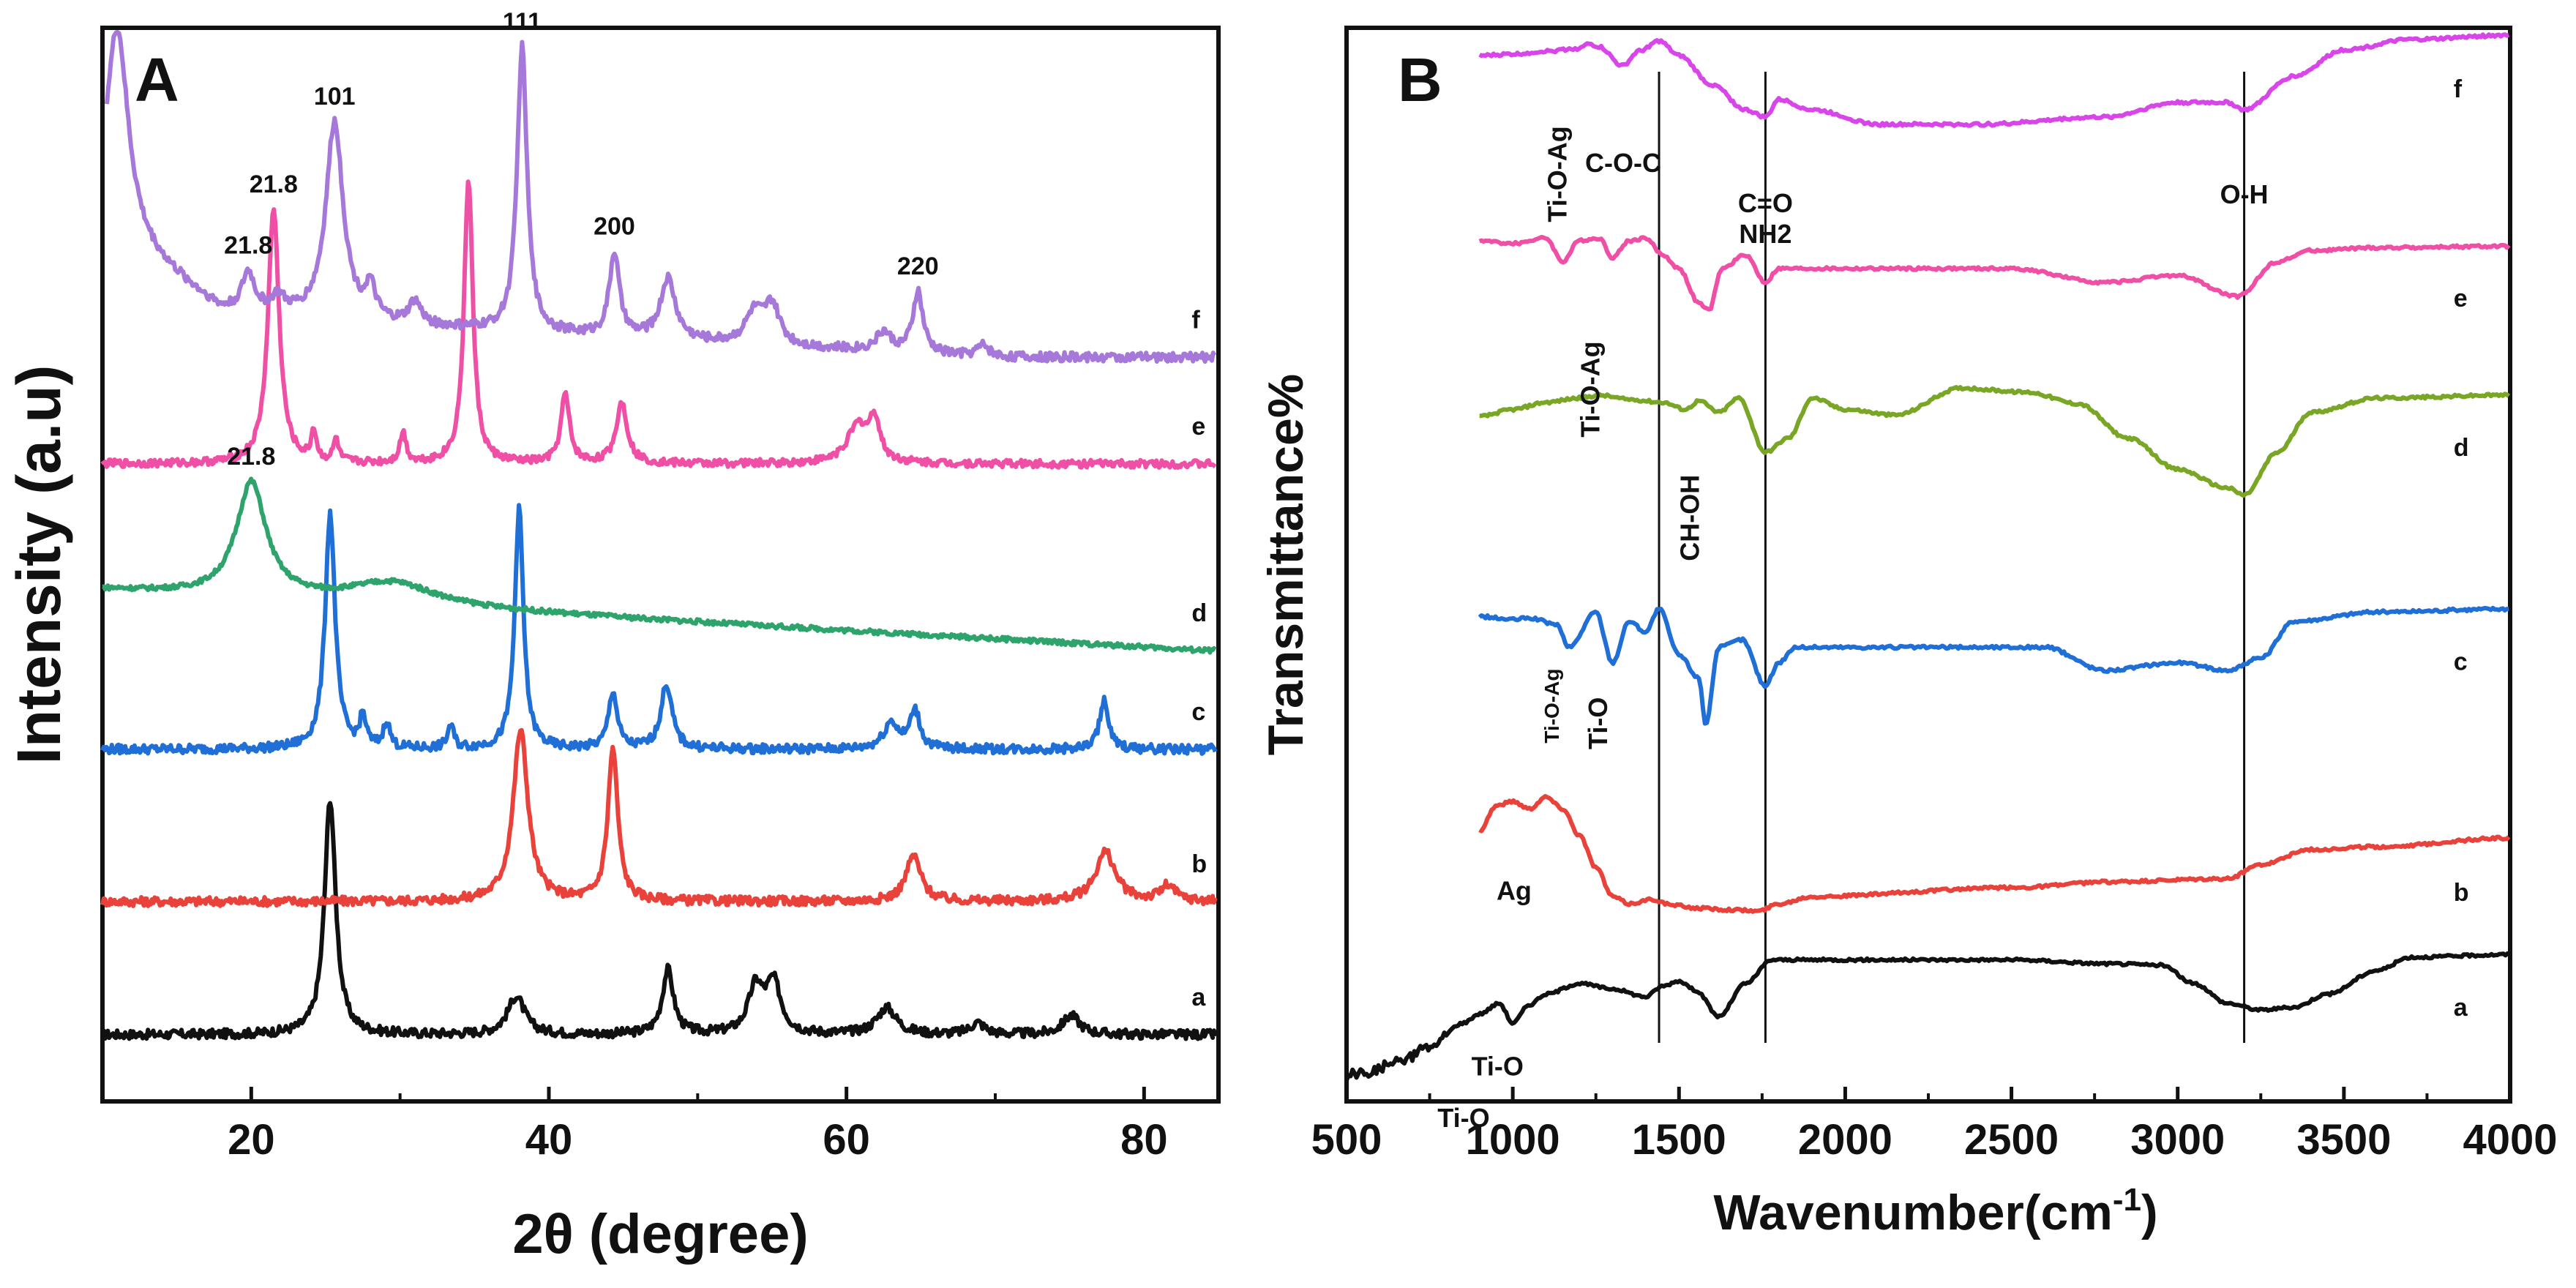  Describe the element at coordinates (2510, 1140) in the screenshot. I see `ftir-x-tick-label: 4000` at that location.